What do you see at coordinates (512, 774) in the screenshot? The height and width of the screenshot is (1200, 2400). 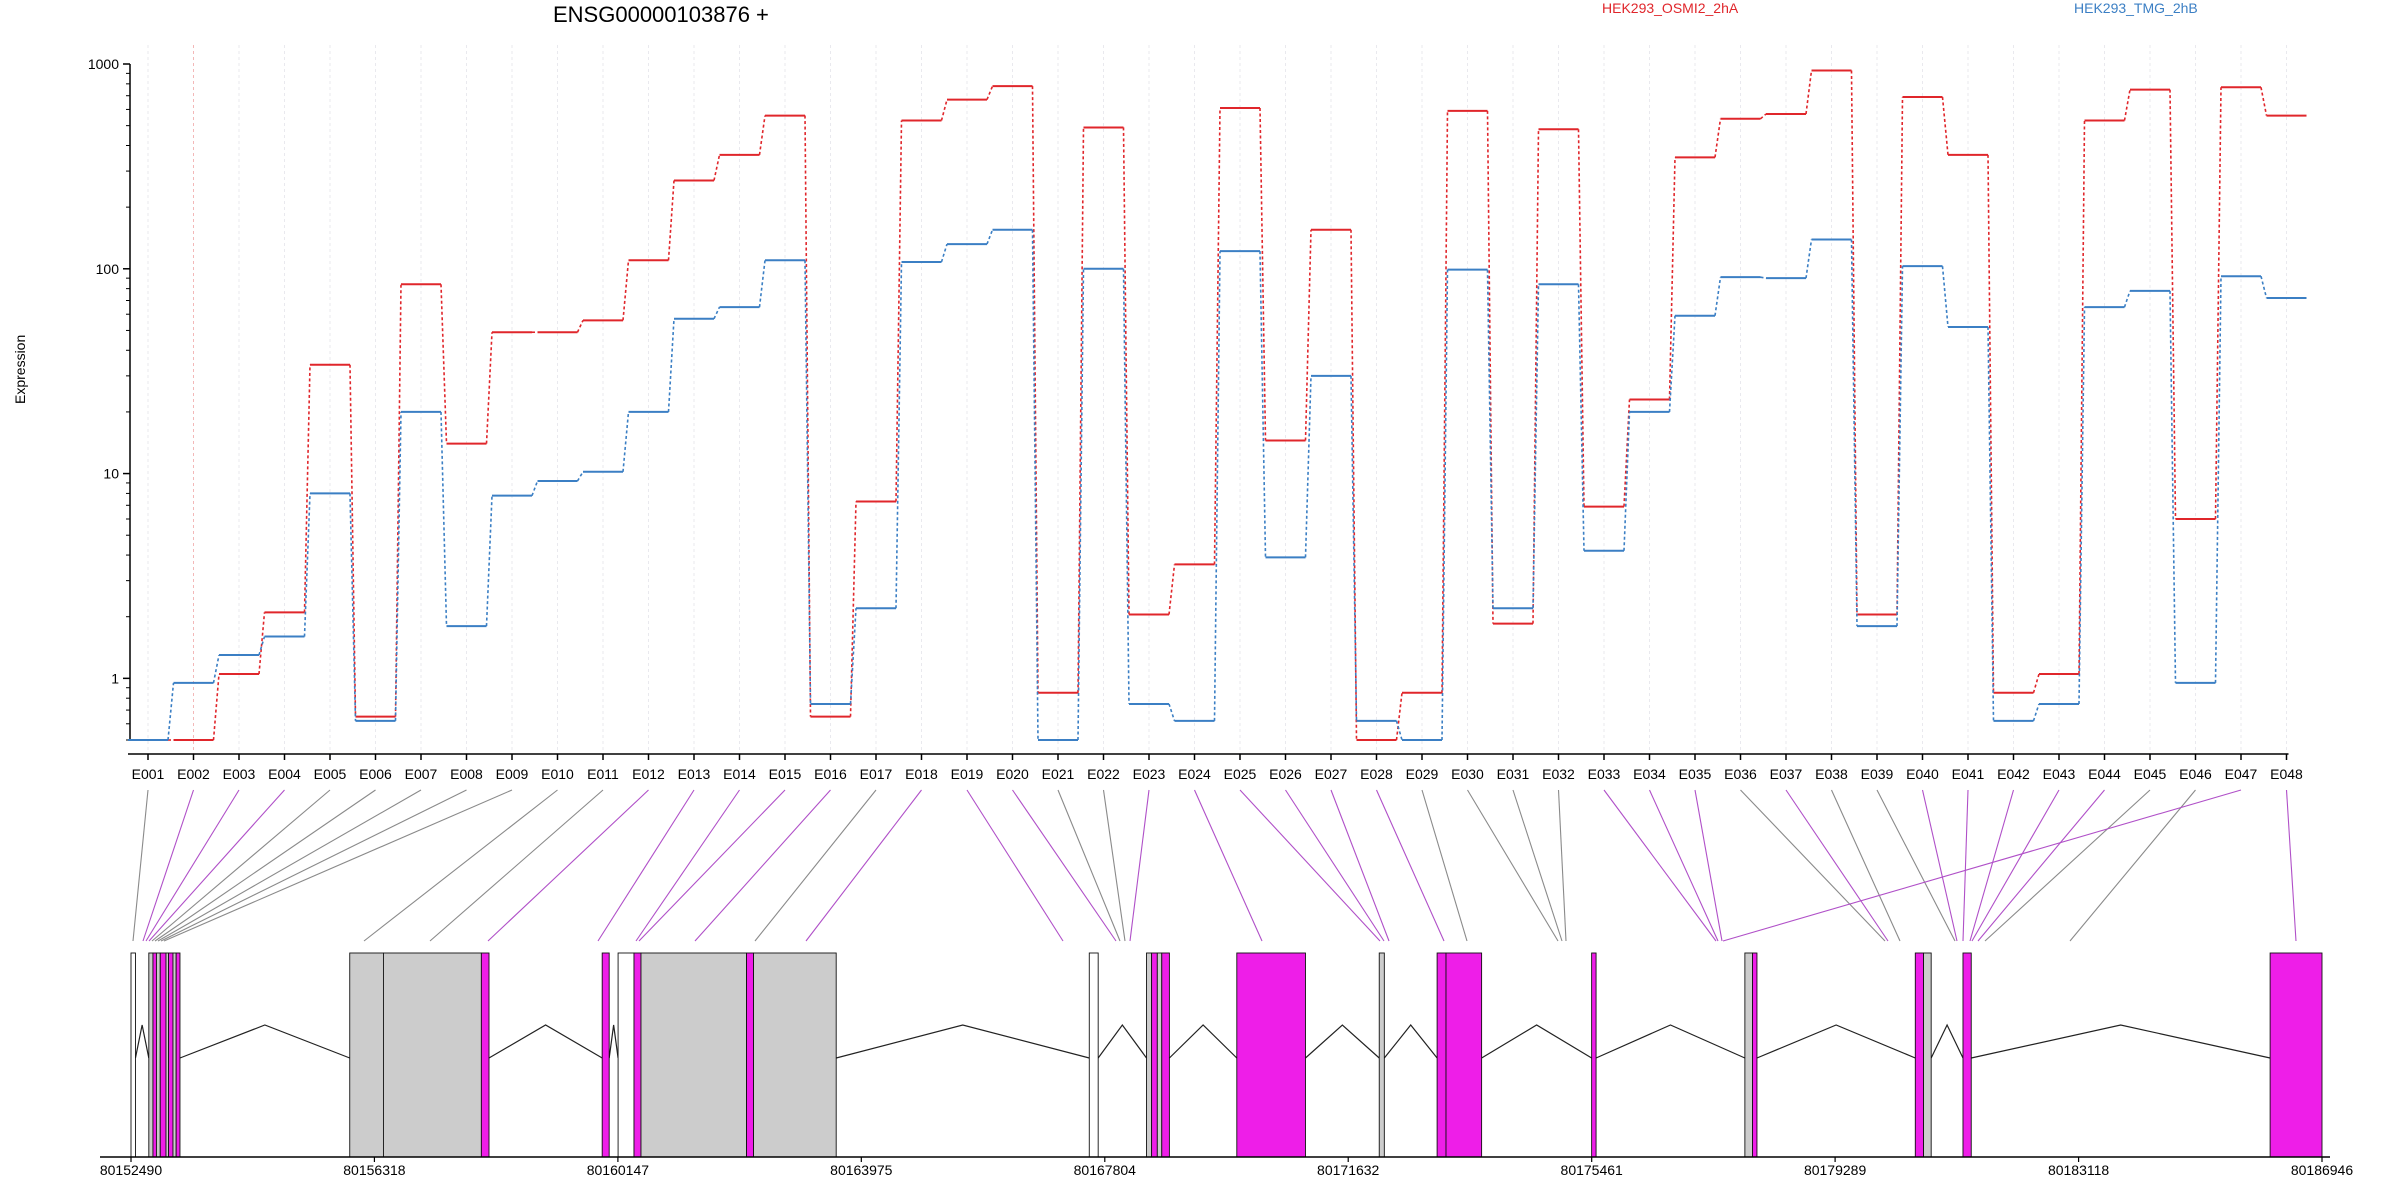 I see `x-tick-label-E009: E009` at bounding box center [512, 774].